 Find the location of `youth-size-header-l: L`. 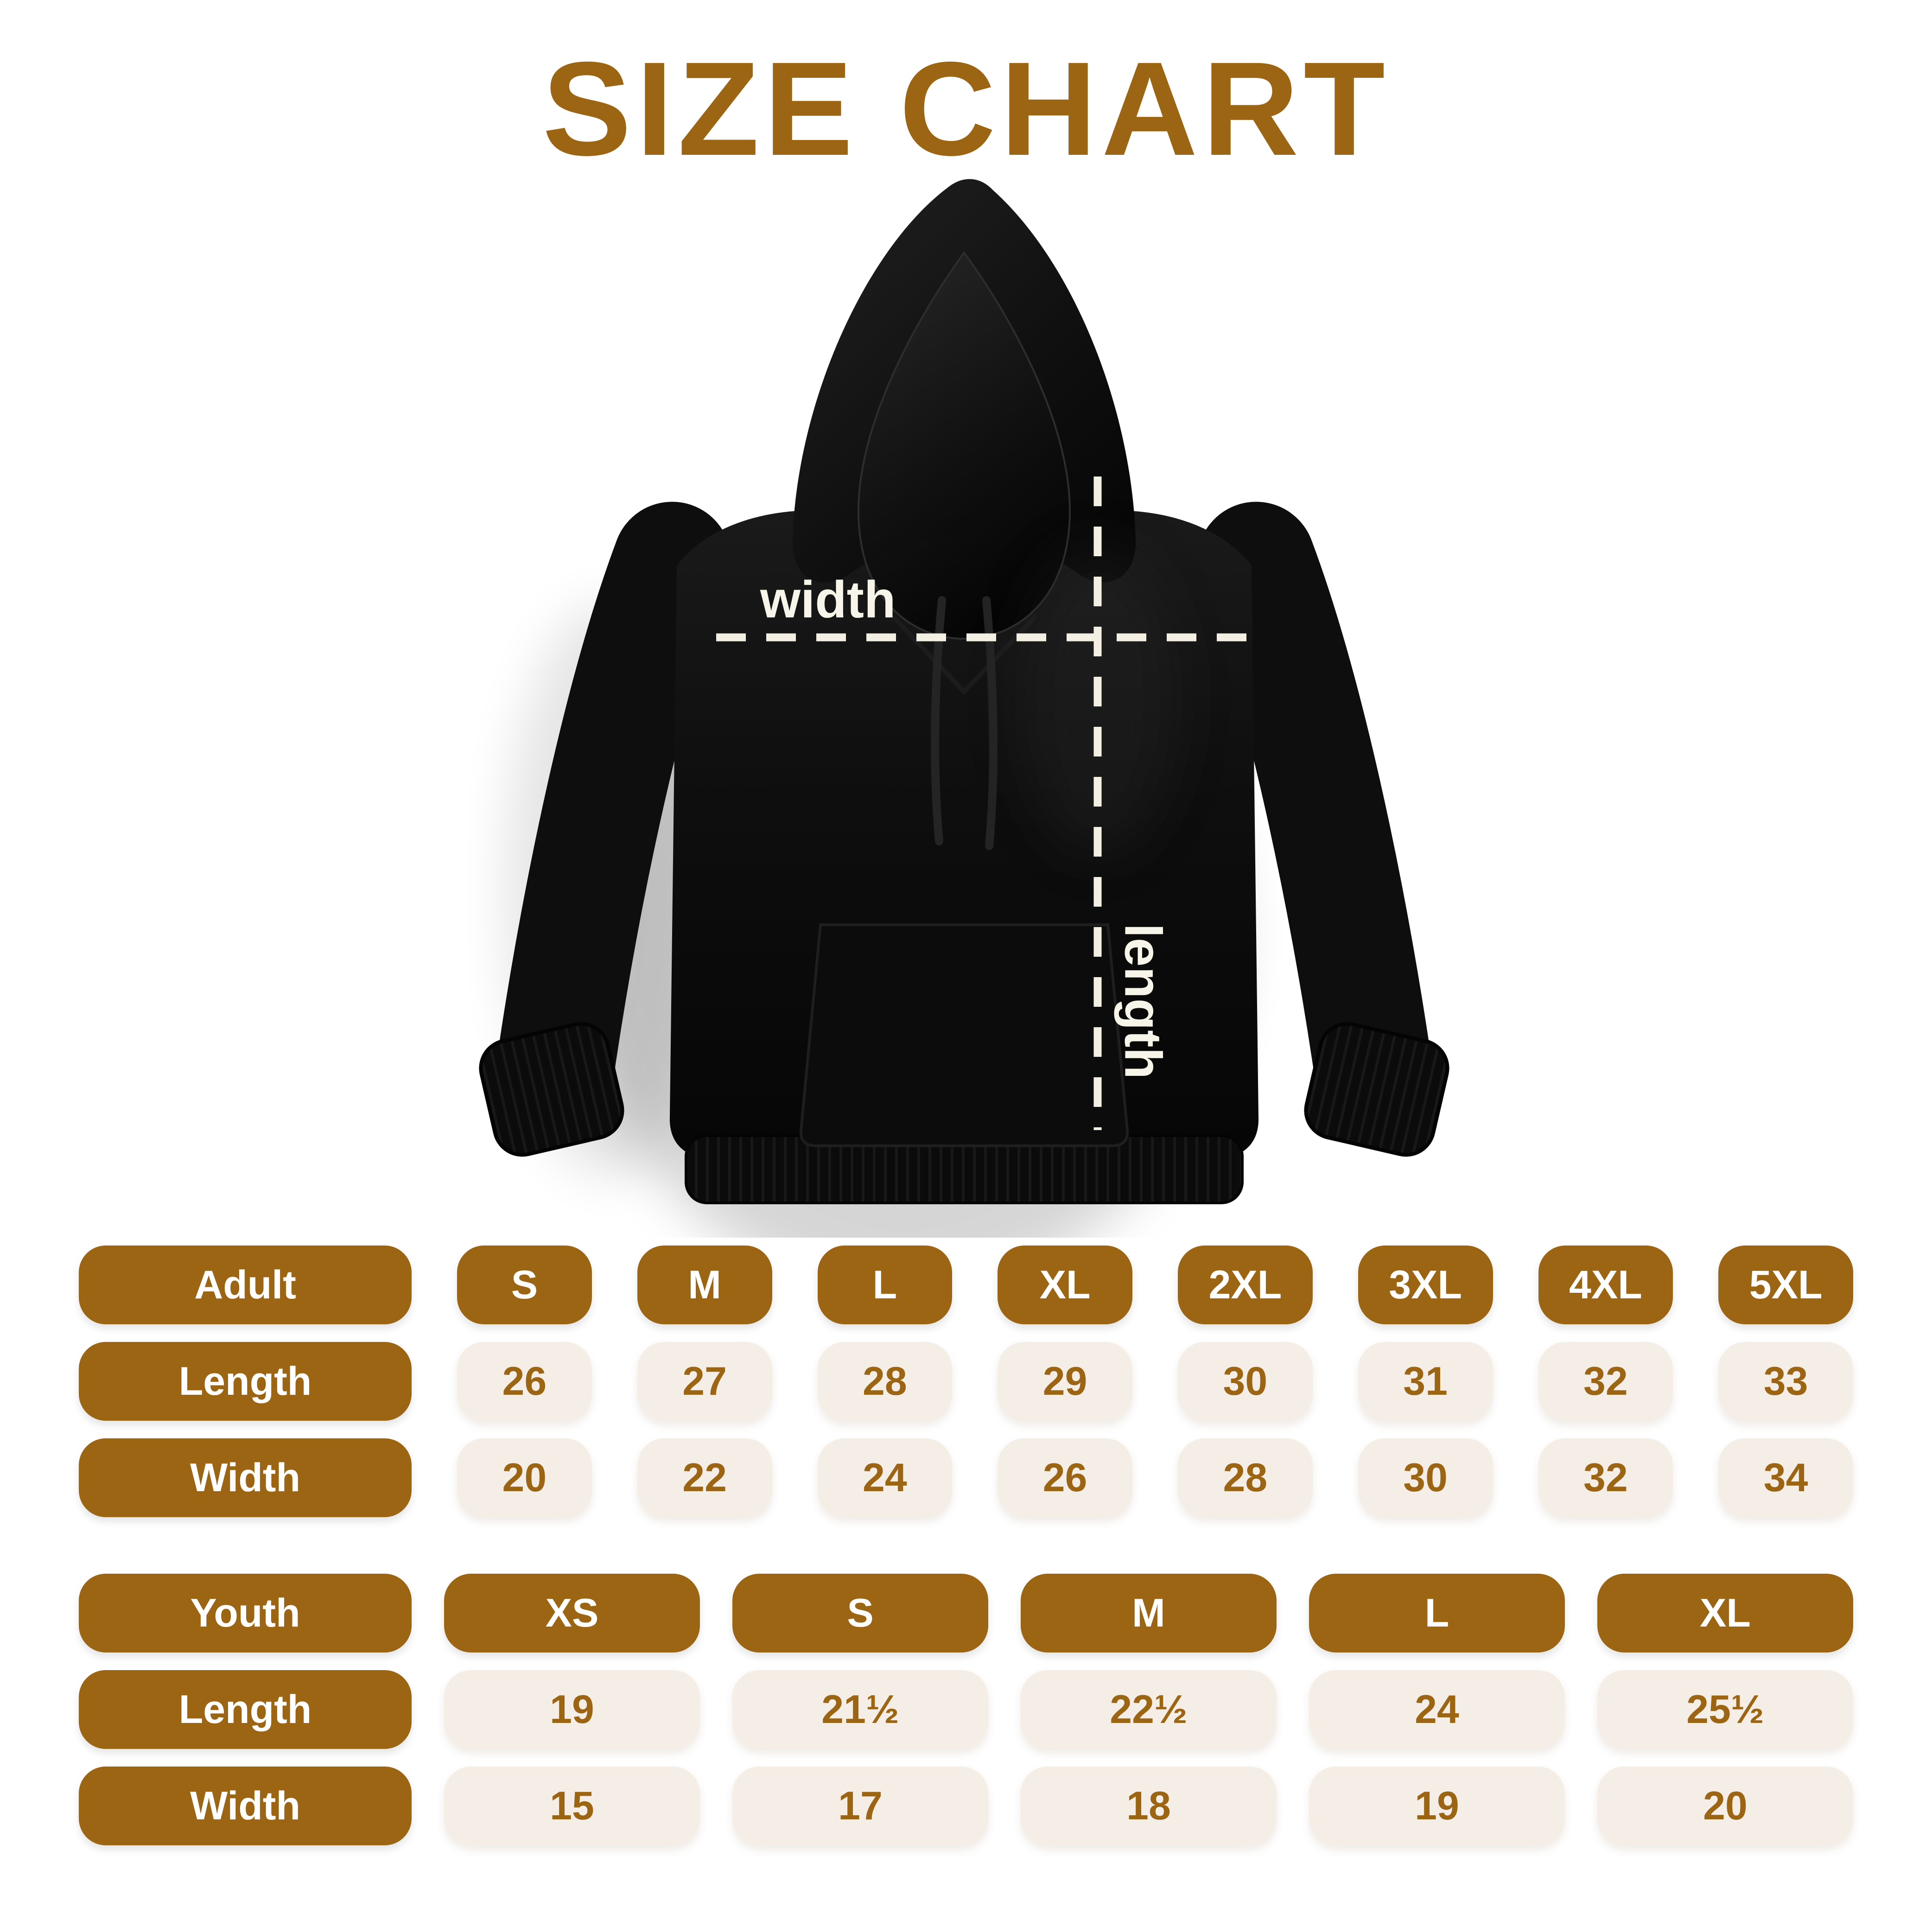

youth-size-header-l: L is located at coordinates (1437, 1613).